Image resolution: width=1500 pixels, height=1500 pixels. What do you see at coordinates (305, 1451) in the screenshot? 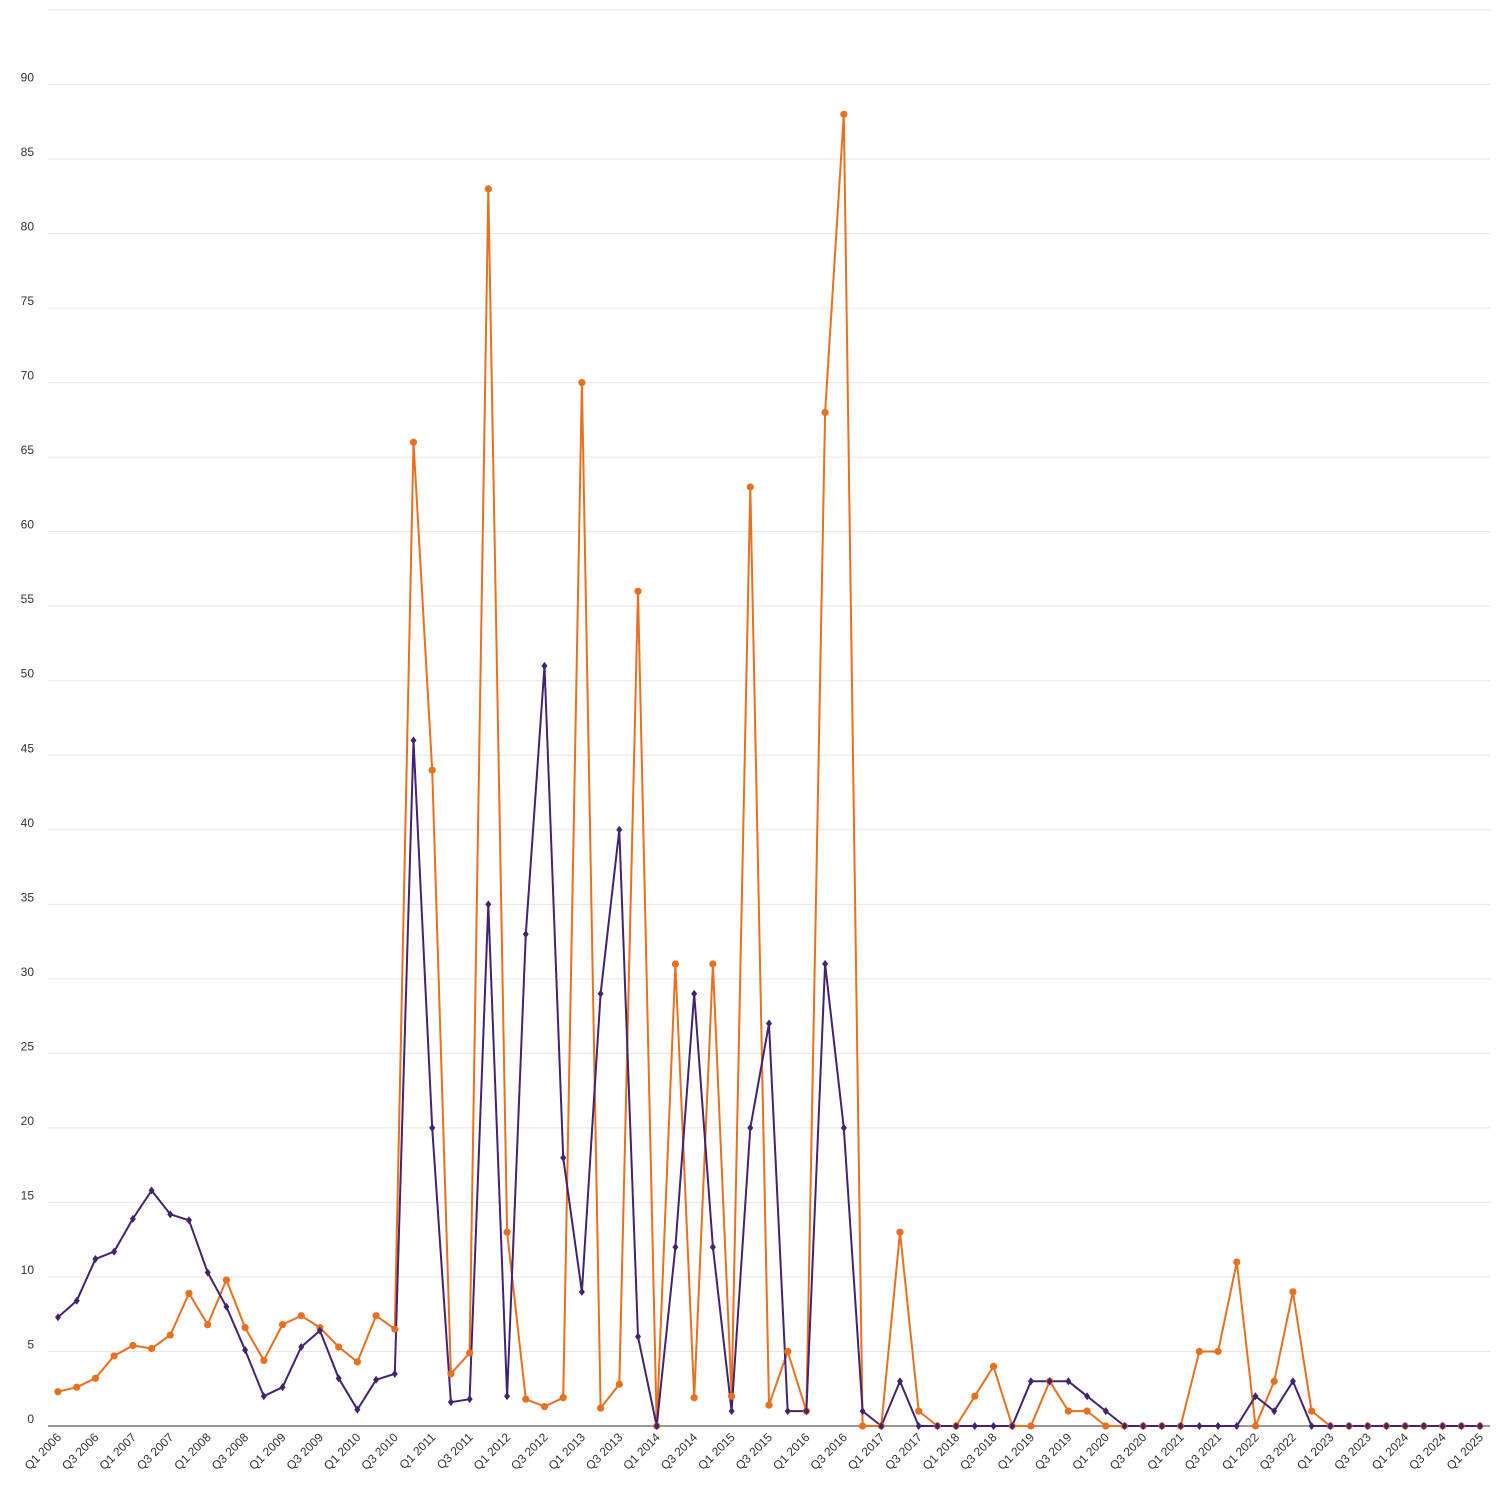
I see `x-tick-label: Q3 2009` at bounding box center [305, 1451].